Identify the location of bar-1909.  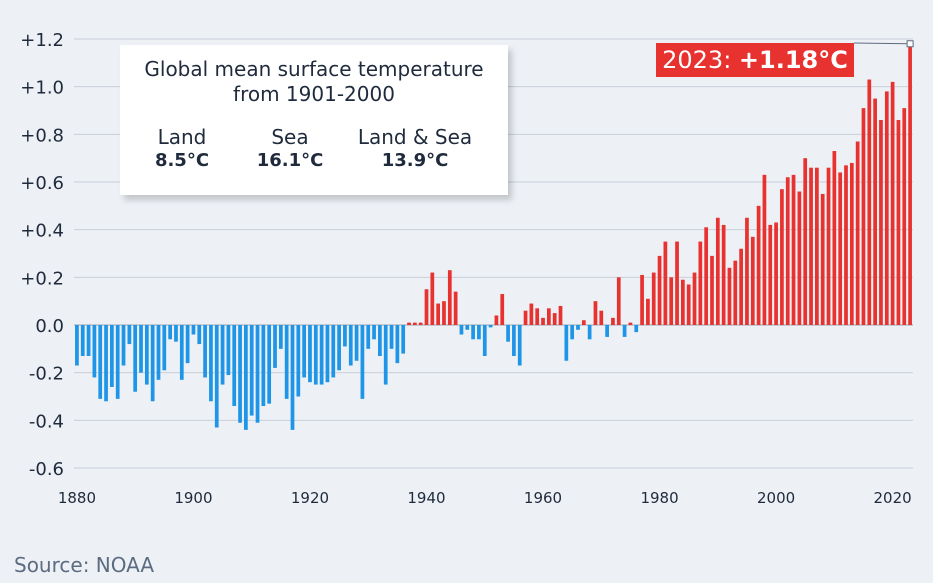
(246, 377).